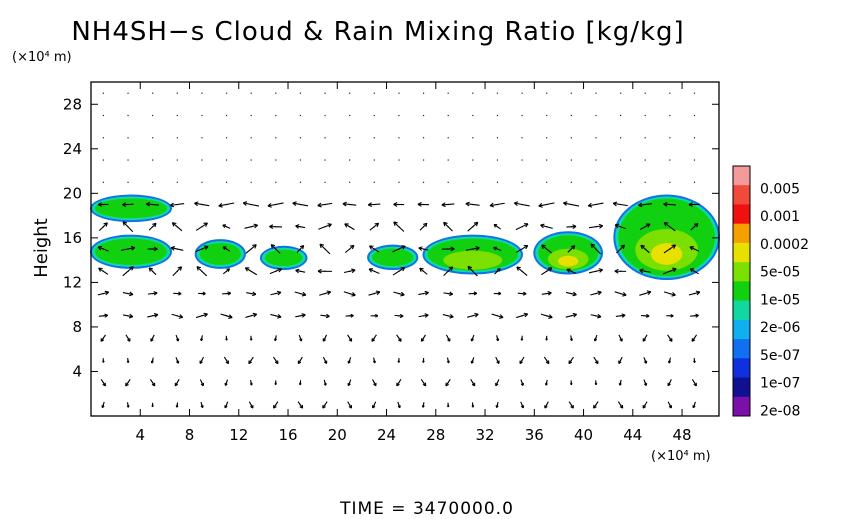 The image size is (854, 519). I want to click on x-tick-label: 48, so click(682, 435).